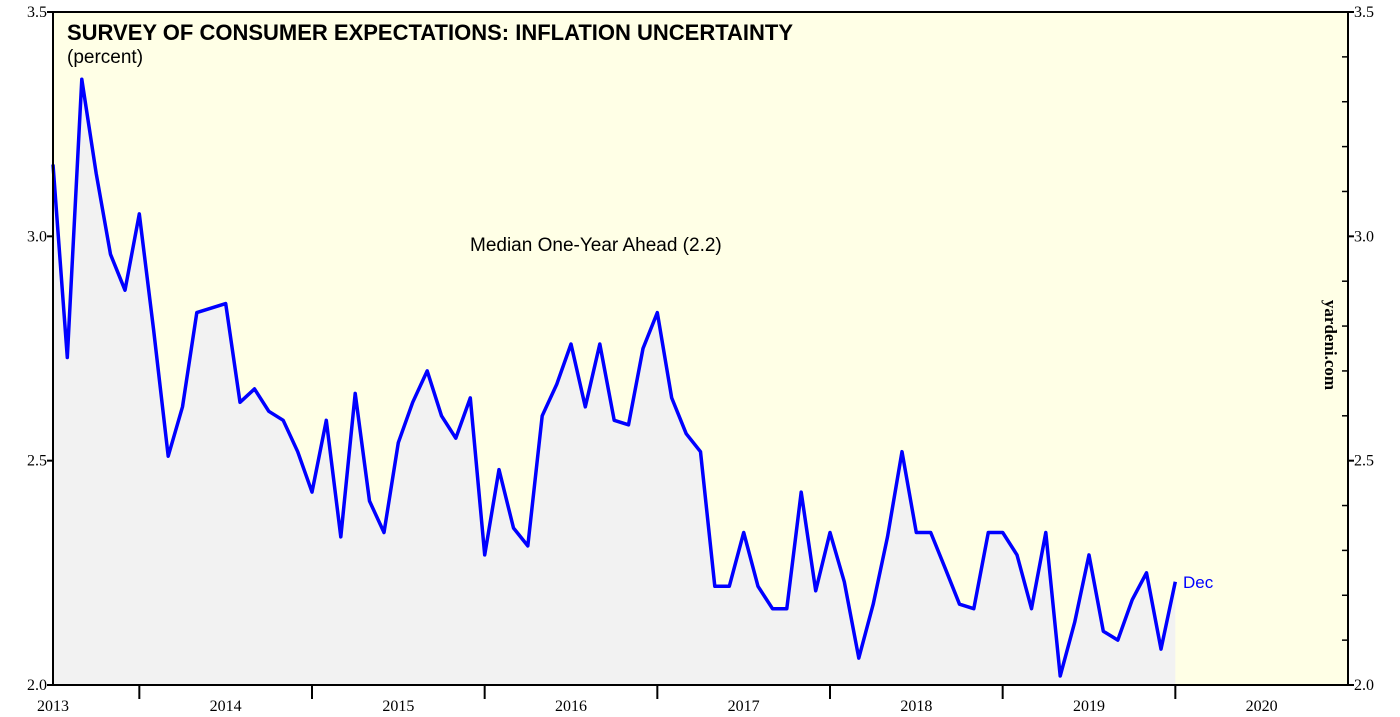  What do you see at coordinates (744, 706) in the screenshot?
I see `x-tick-label: 2017` at bounding box center [744, 706].